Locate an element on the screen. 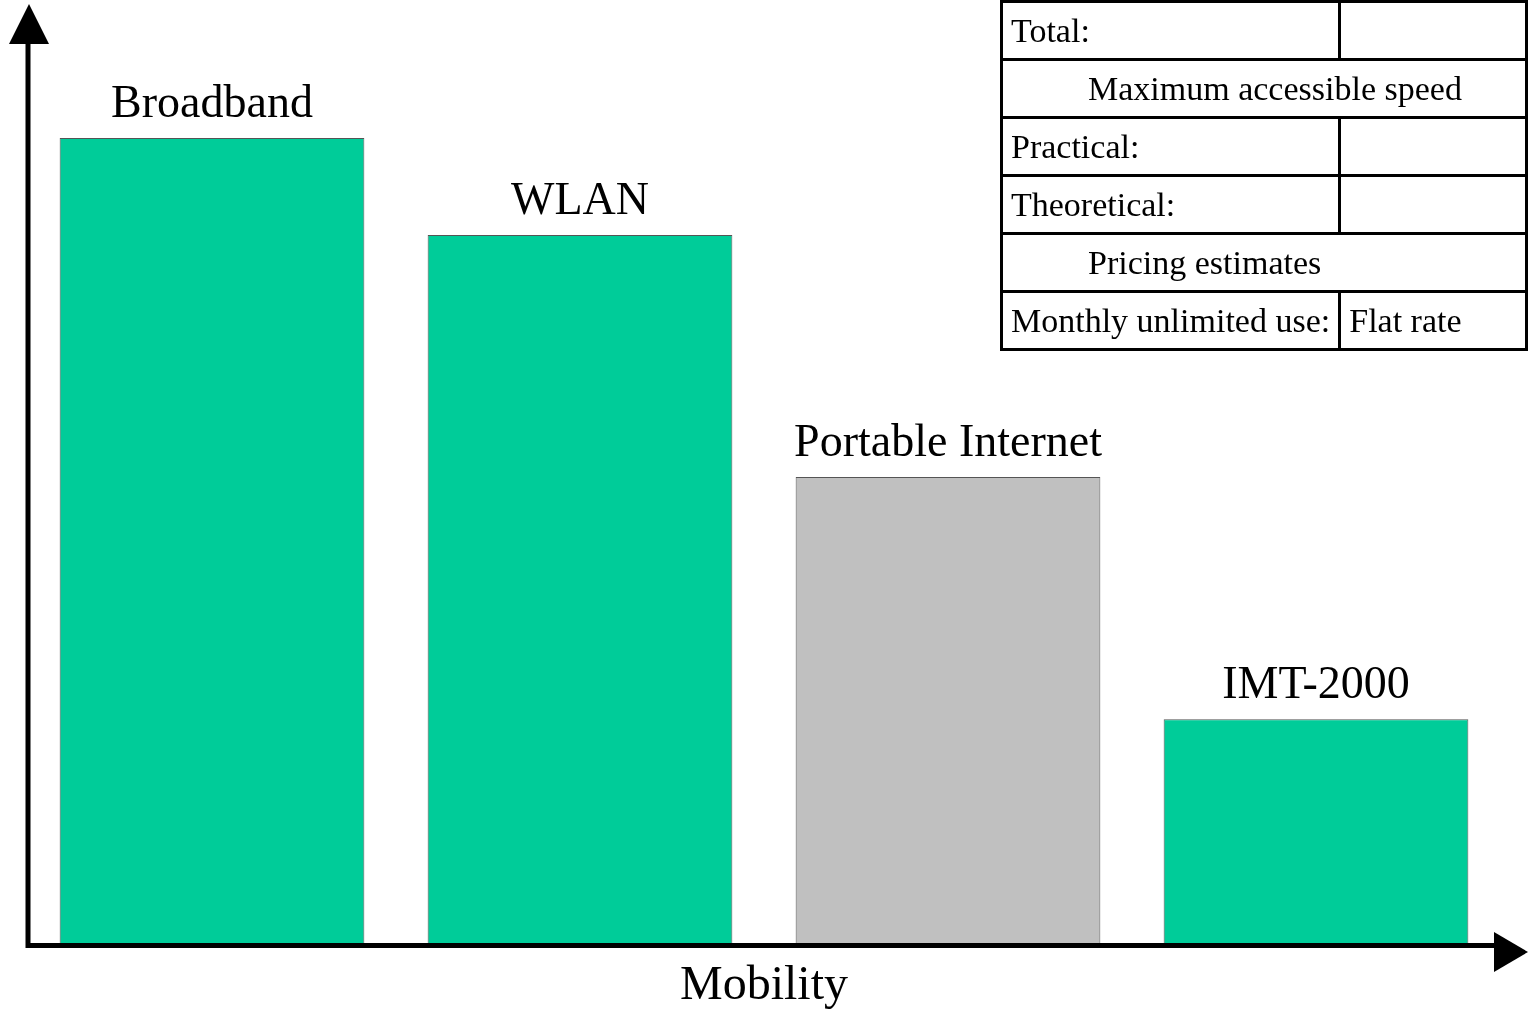 This screenshot has height=1019, width=1528. text: Maximum accessible speed is located at coordinates (1264, 88).